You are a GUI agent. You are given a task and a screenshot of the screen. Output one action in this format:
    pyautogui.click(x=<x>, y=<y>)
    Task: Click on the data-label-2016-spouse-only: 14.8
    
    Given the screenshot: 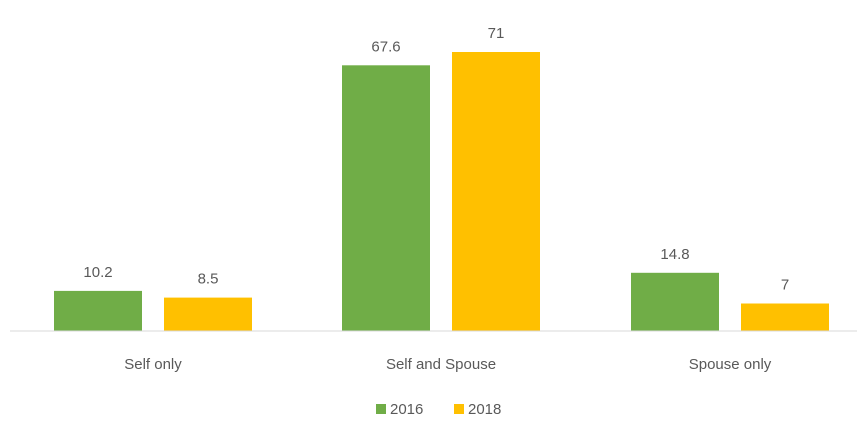 What is the action you would take?
    pyautogui.click(x=674, y=254)
    